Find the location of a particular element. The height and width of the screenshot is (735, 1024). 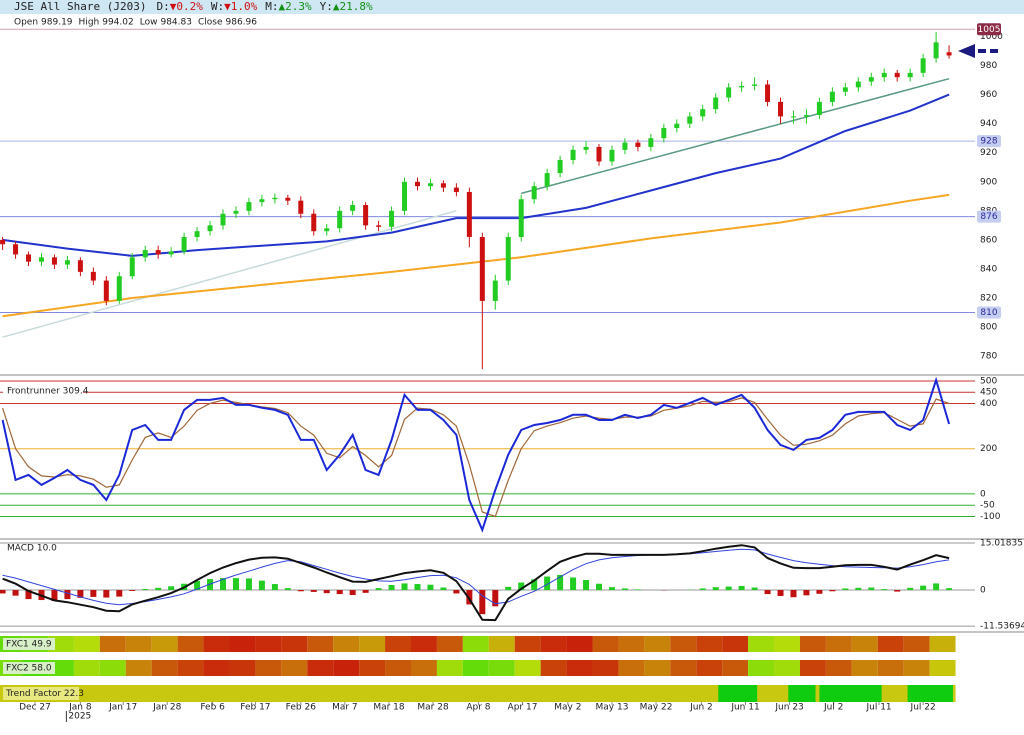

level-label: 876 is located at coordinates (988, 217).